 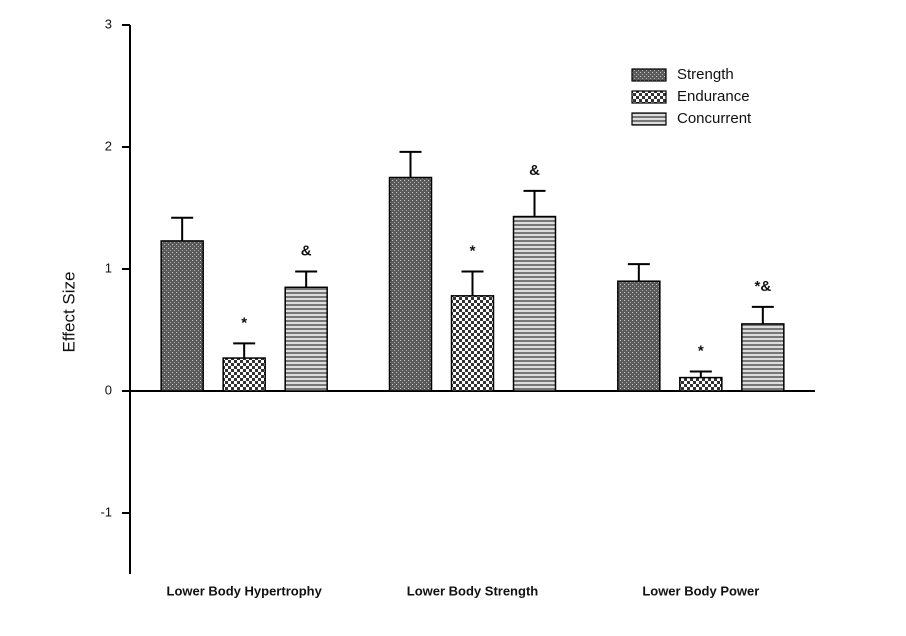 What do you see at coordinates (705, 74) in the screenshot?
I see `legend-label: Strength` at bounding box center [705, 74].